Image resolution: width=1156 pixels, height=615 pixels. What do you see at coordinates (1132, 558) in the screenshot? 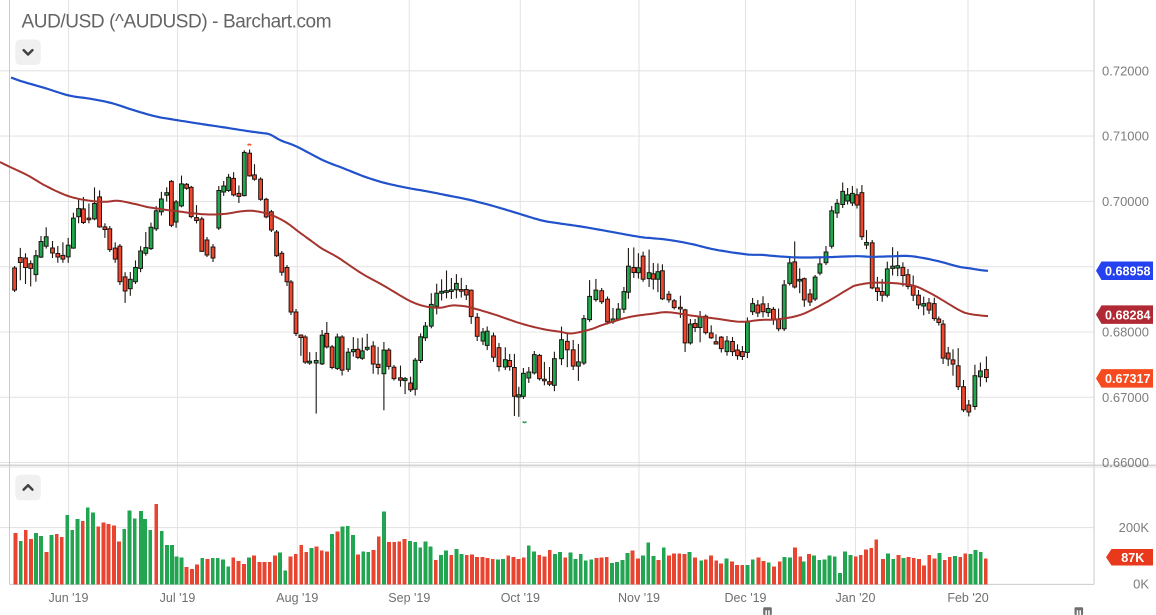
I see `svg-text: 87K` at bounding box center [1132, 558].